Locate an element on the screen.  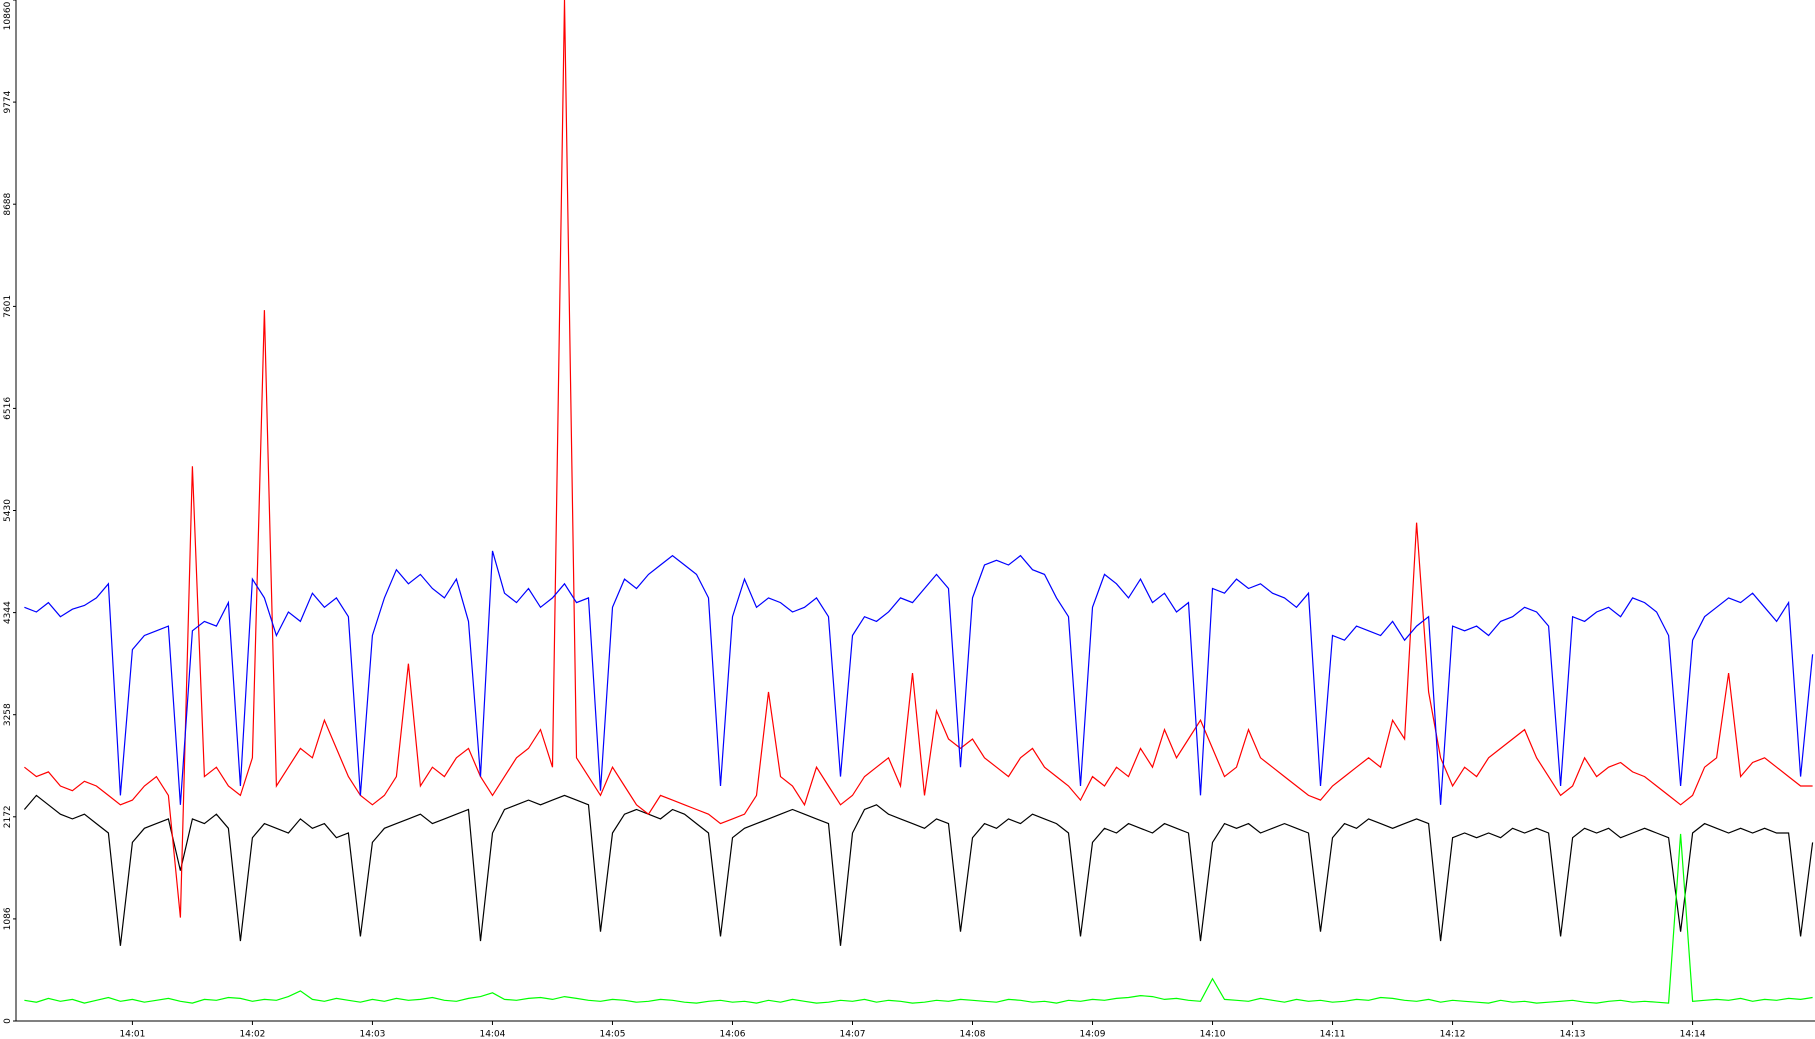
y-tick-label: 4344 is located at coordinates (8, 612).